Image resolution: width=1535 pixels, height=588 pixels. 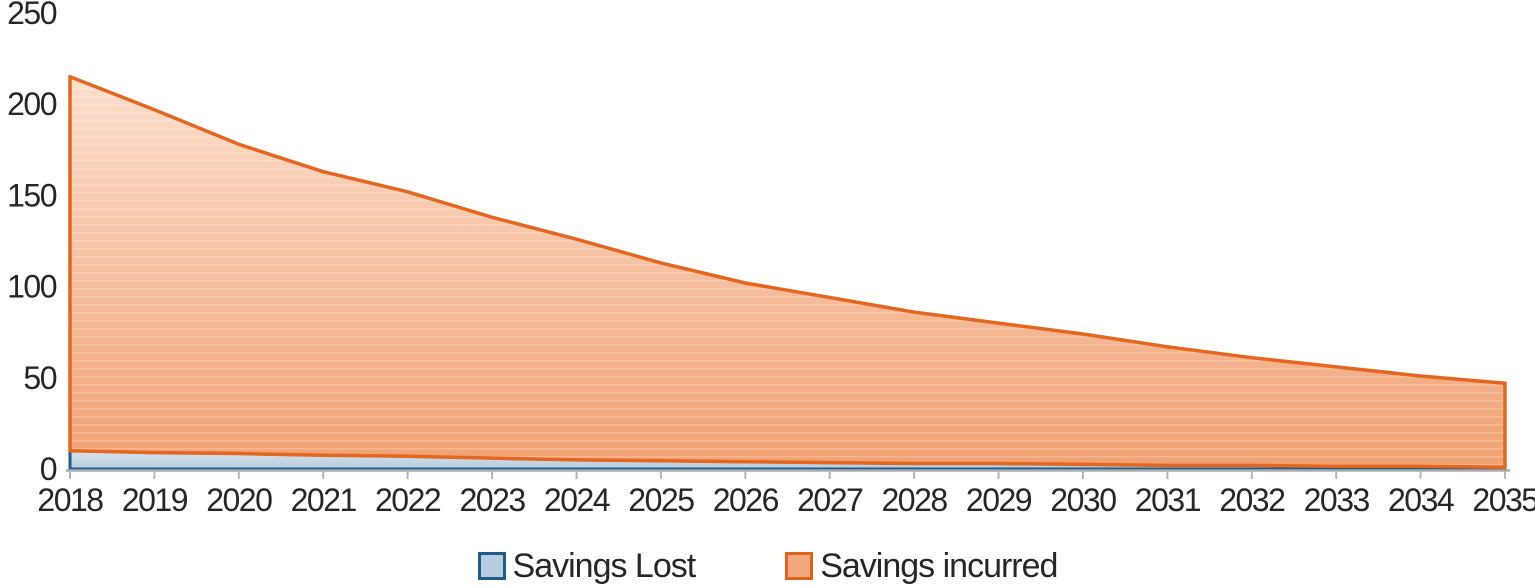 I want to click on x-tick-label: 2030, so click(x=1083, y=500).